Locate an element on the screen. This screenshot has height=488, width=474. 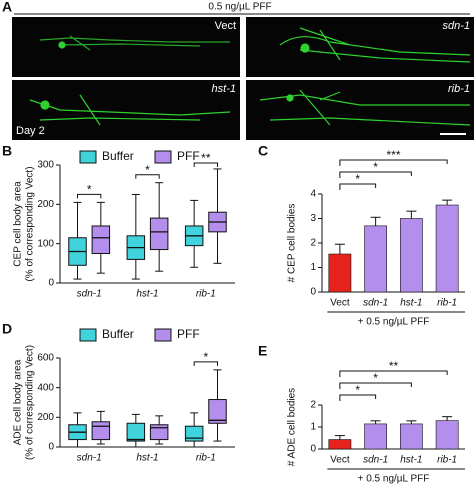
y-axis-label: ADE cell body area is located at coordinates (18, 402).